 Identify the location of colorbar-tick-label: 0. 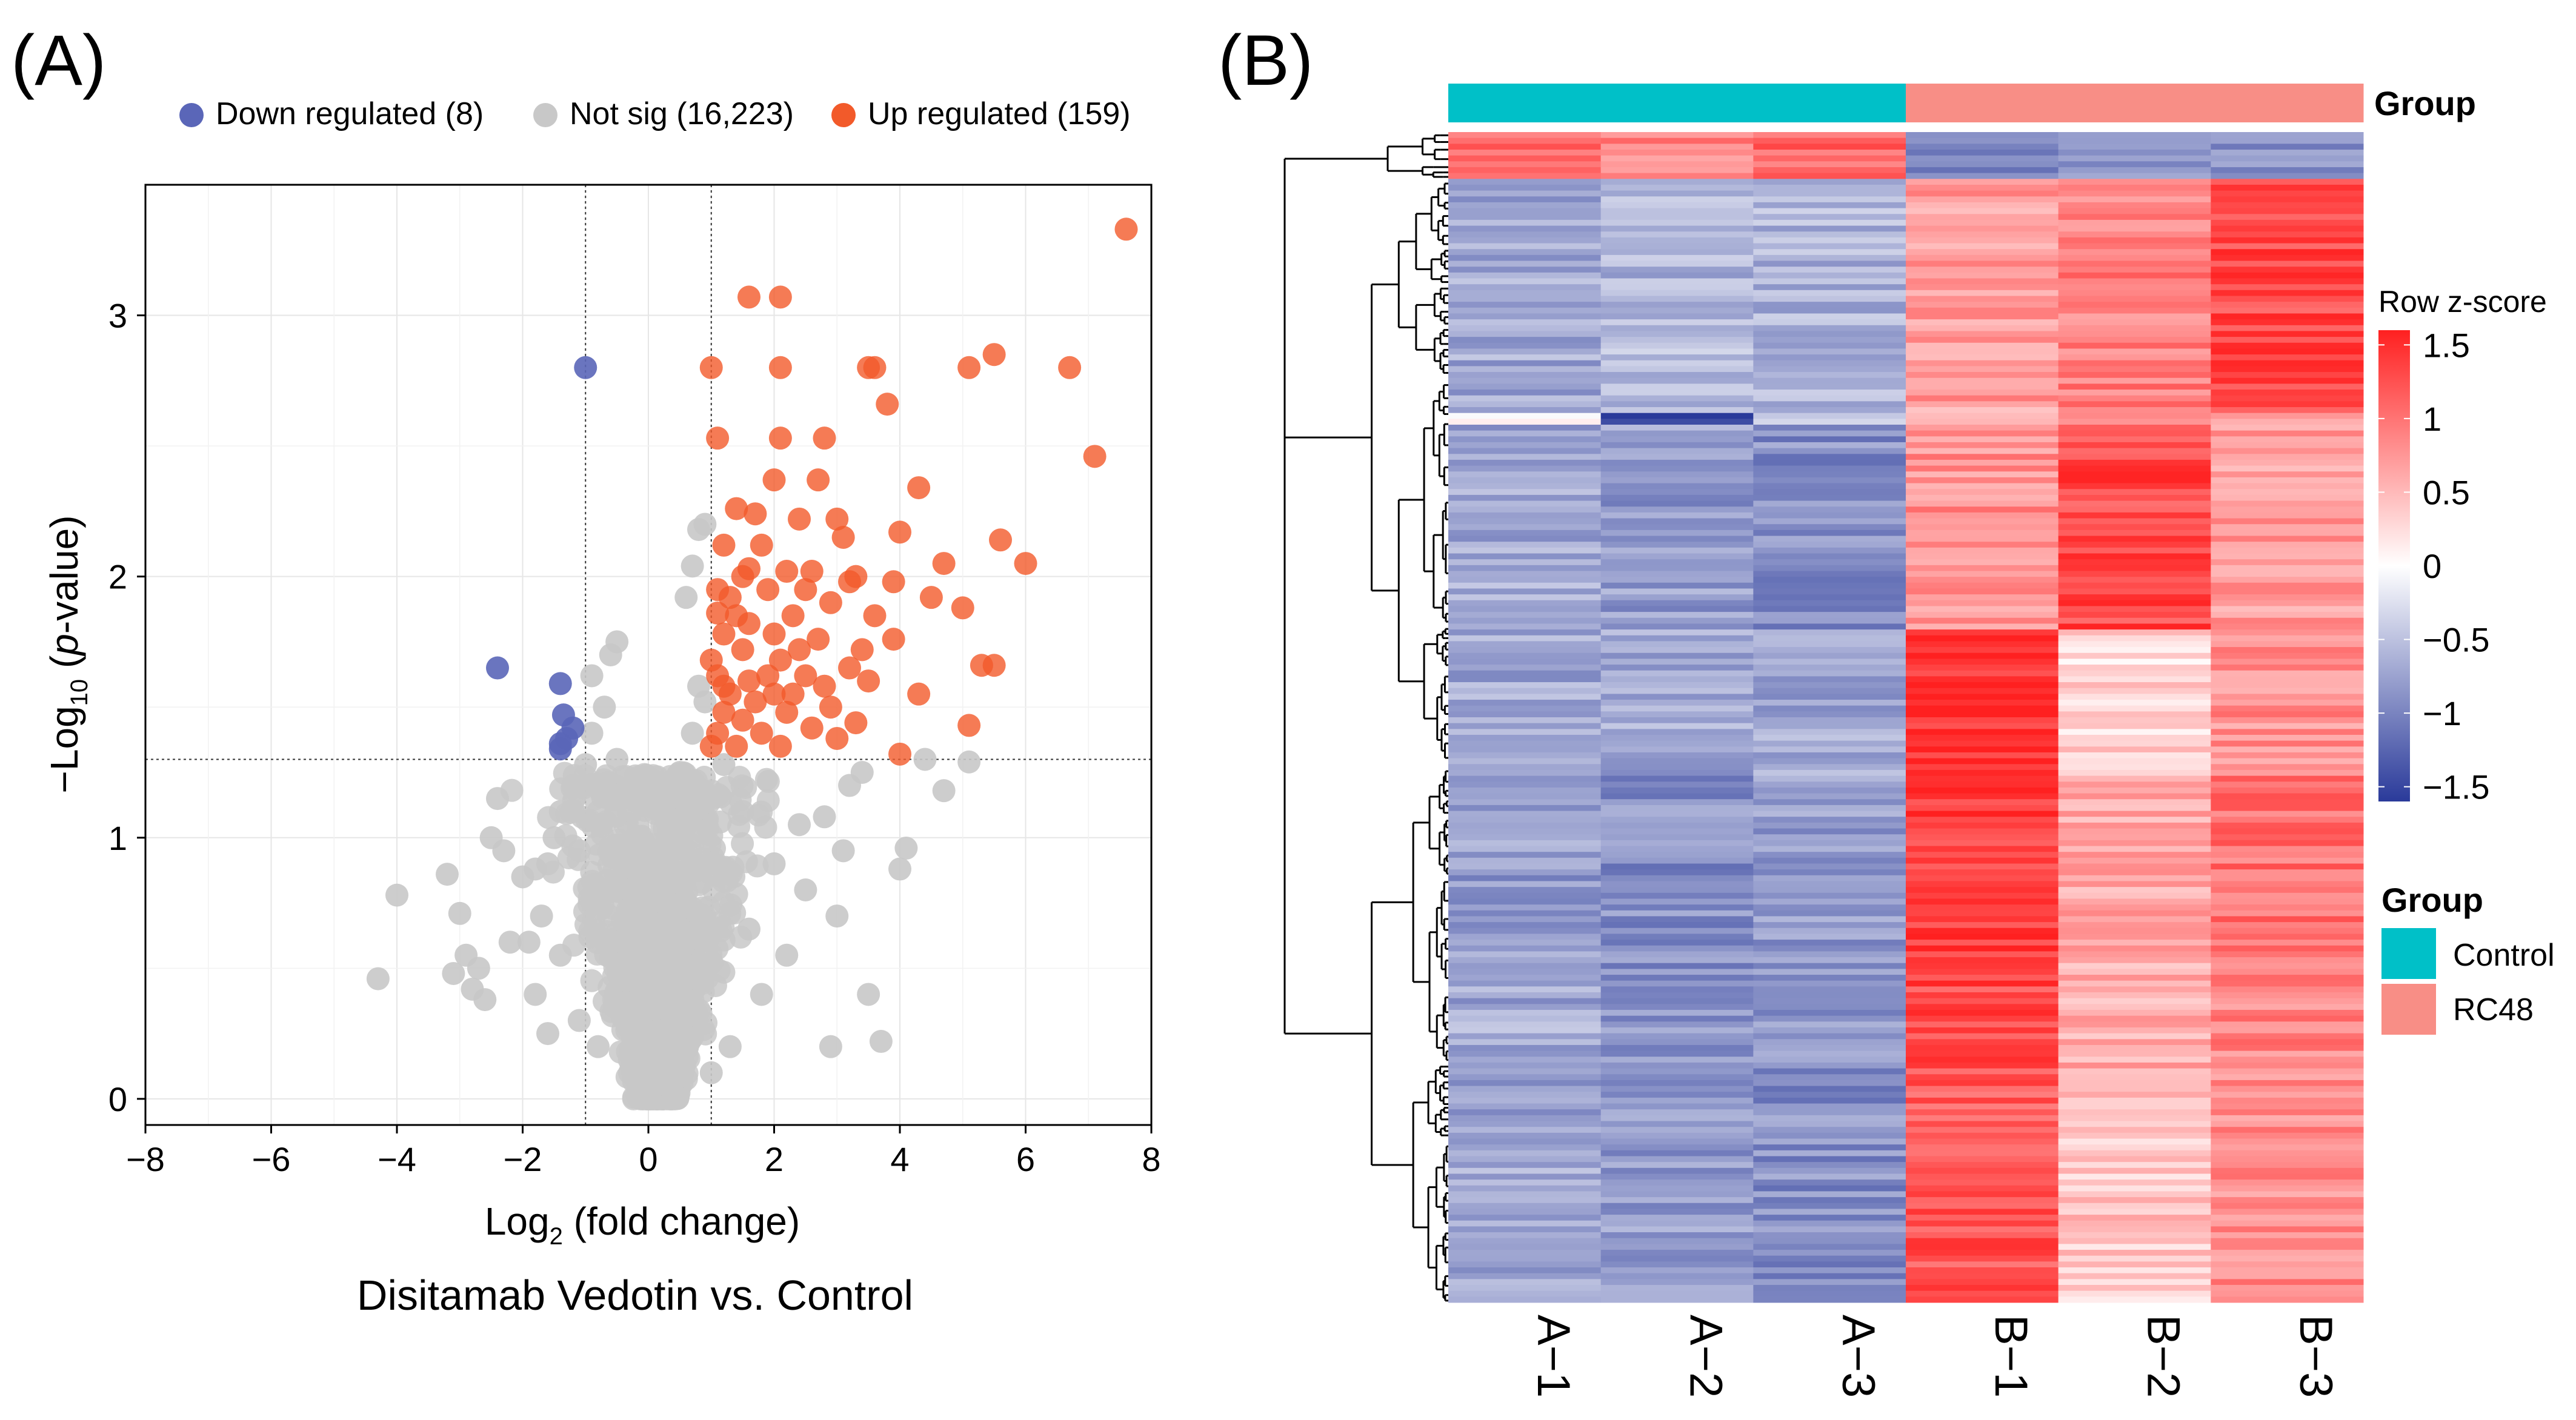
(2432, 566).